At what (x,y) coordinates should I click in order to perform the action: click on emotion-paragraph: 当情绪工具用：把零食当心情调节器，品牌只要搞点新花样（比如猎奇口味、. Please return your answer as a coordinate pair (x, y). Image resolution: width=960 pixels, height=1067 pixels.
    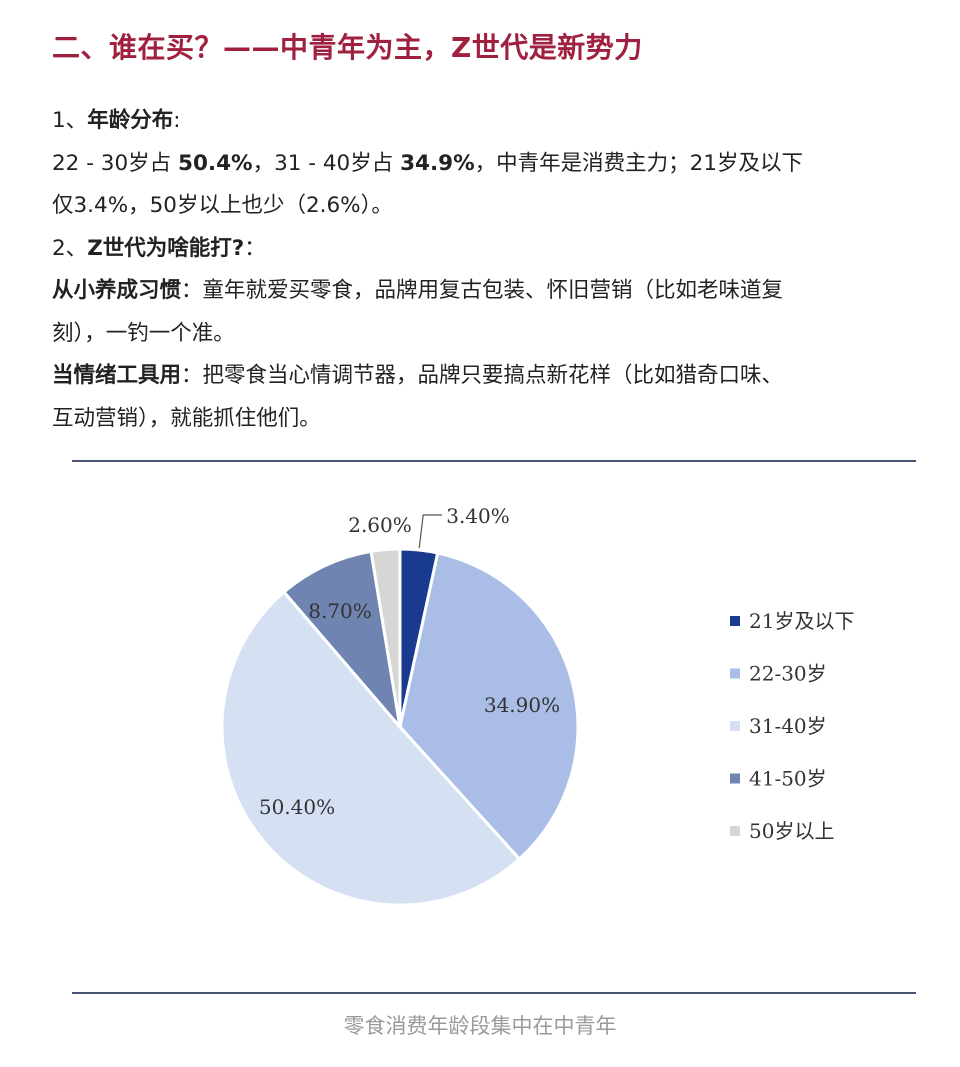
    Looking at the image, I should click on (418, 375).